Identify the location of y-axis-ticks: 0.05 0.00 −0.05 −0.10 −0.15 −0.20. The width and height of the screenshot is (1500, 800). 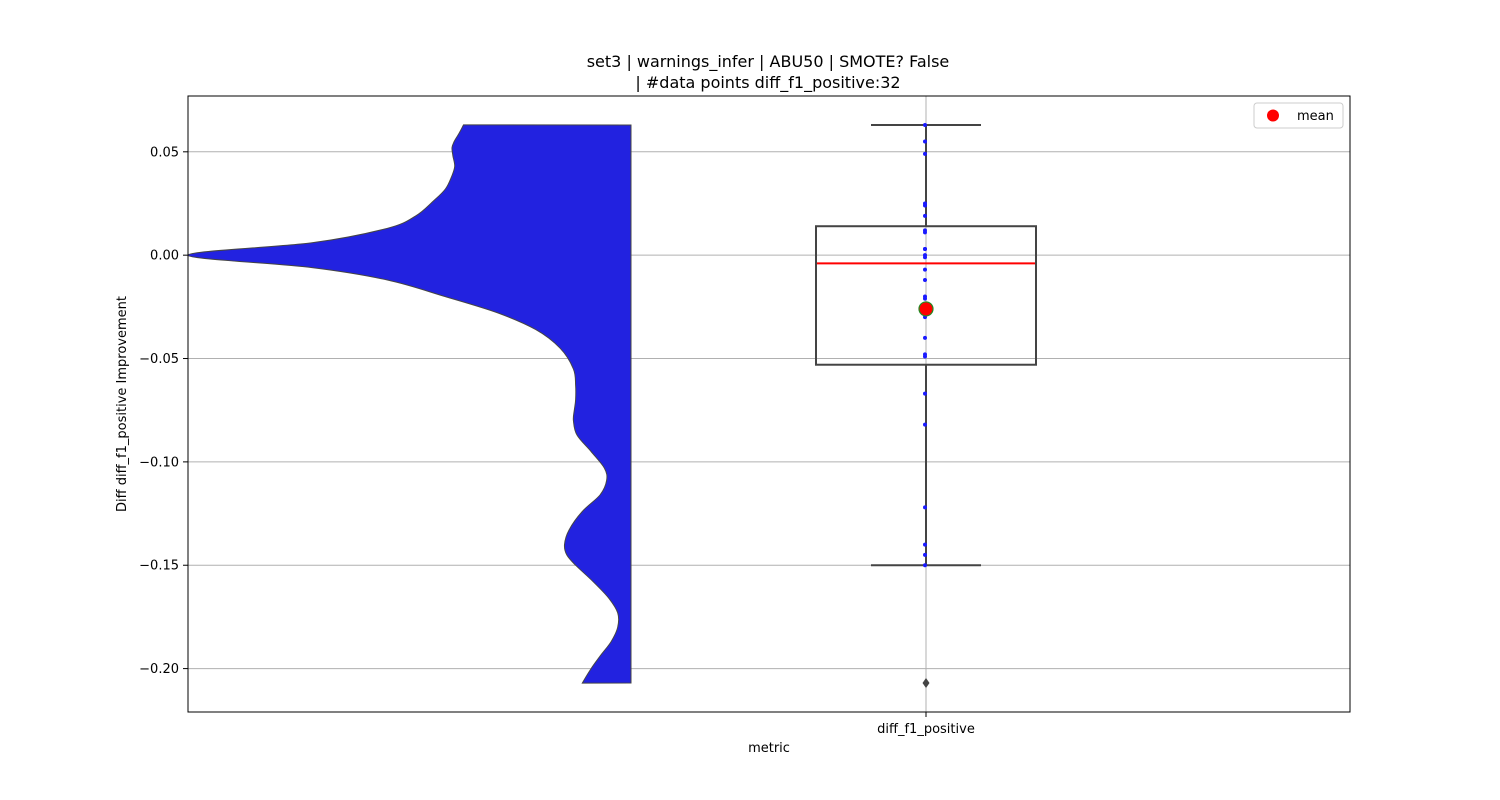
(163, 411).